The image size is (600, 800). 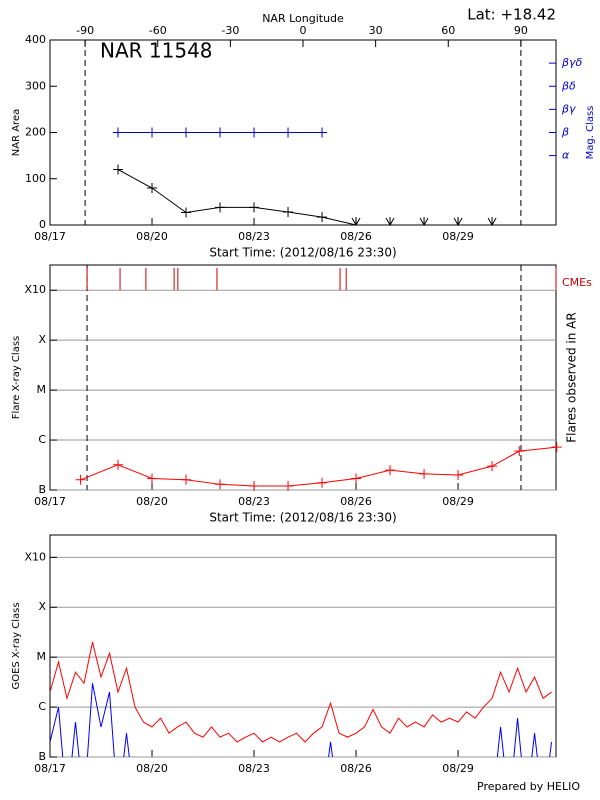 What do you see at coordinates (156, 51) in the screenshot?
I see `panel-title: NAR 11548` at bounding box center [156, 51].